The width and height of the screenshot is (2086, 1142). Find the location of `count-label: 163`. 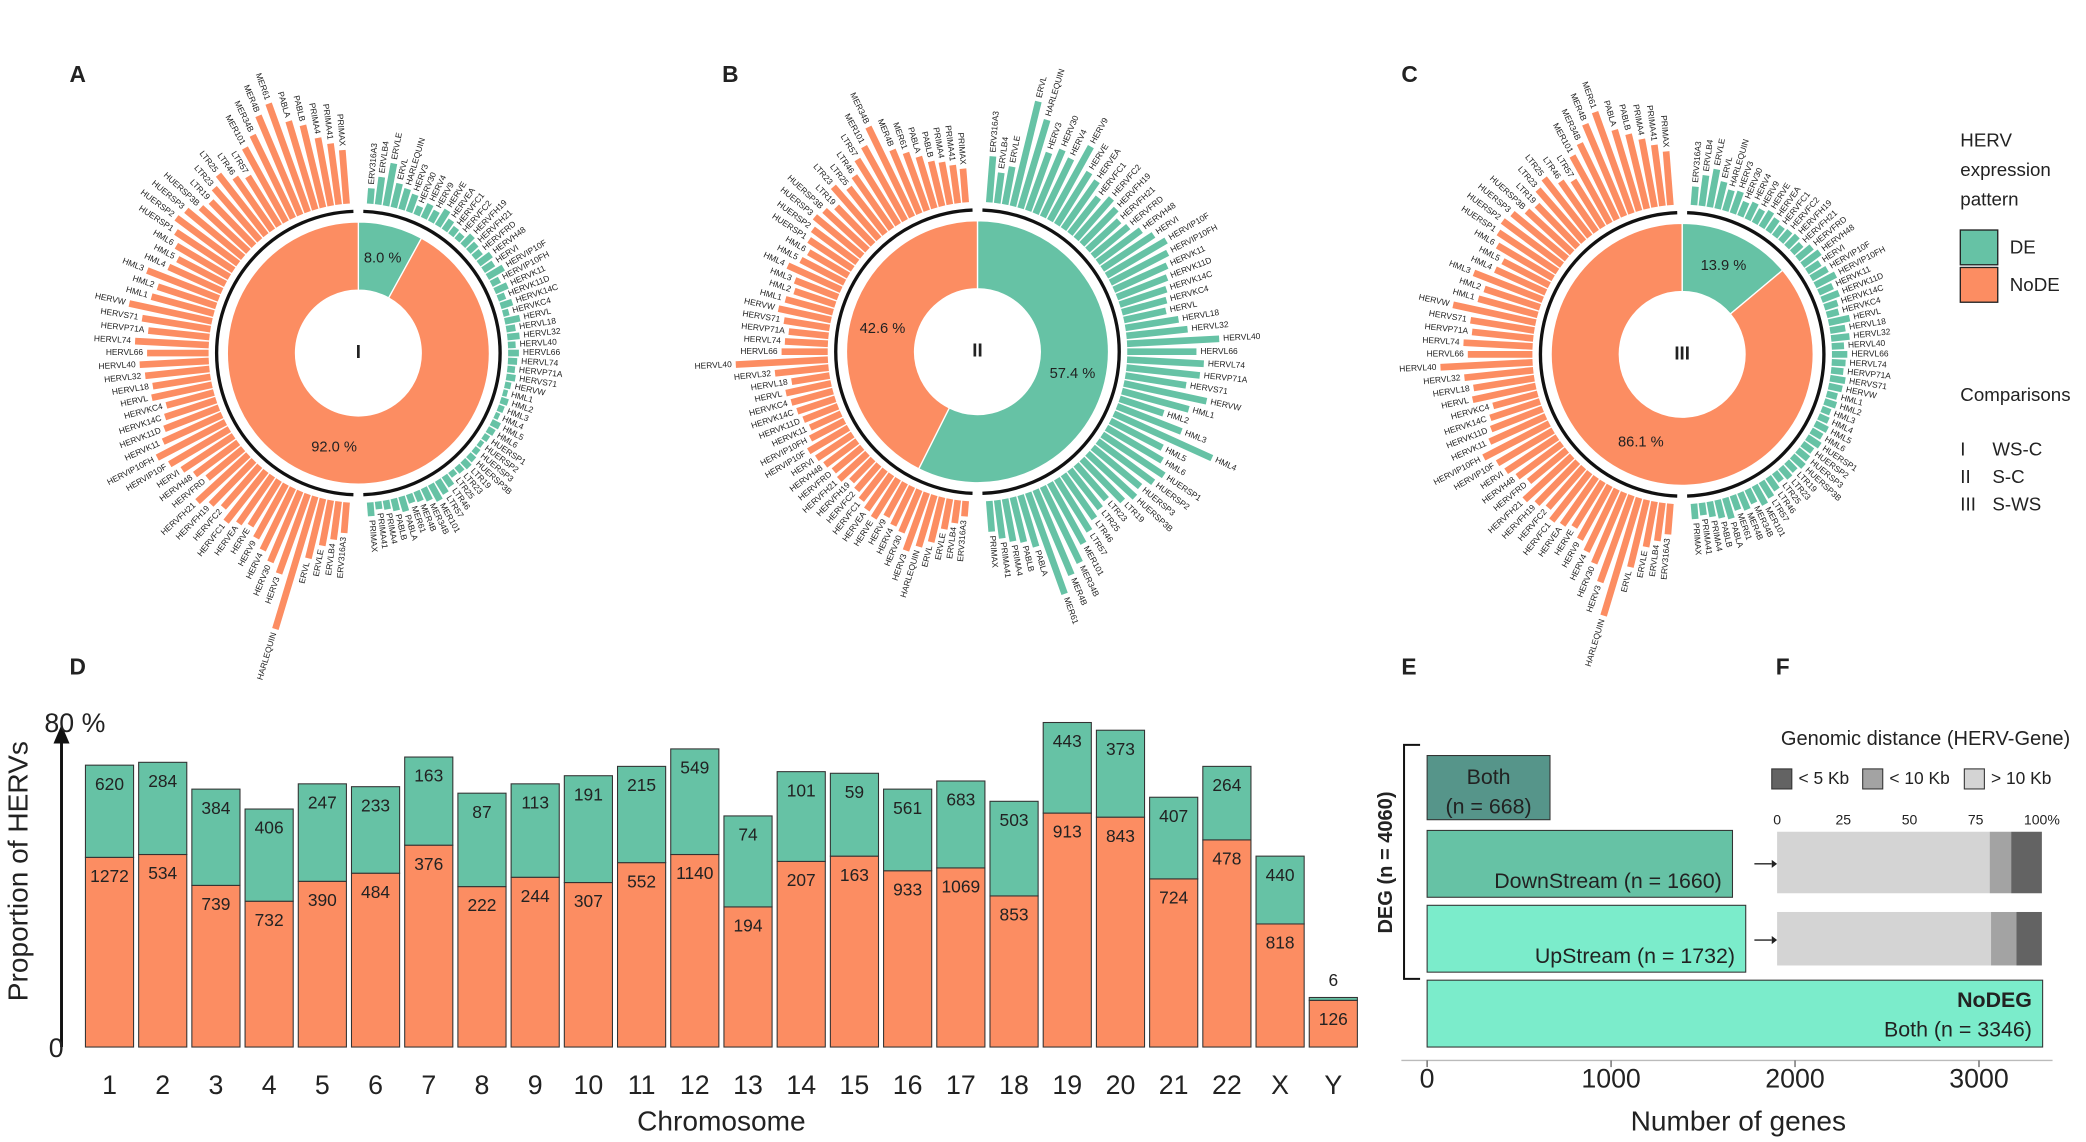

count-label: 163 is located at coordinates (428, 776).